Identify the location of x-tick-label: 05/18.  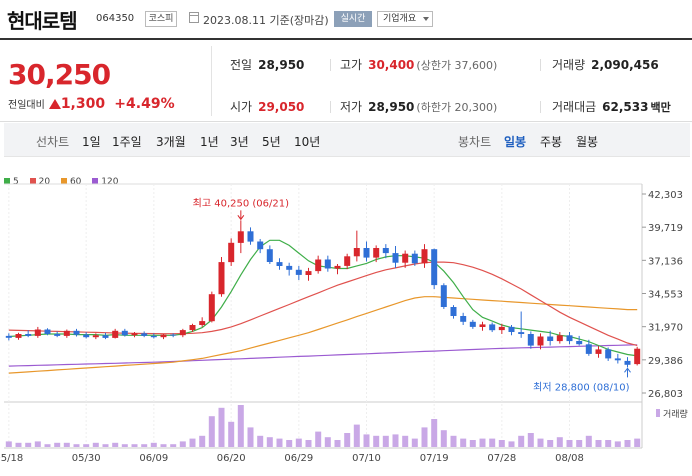
(11, 458).